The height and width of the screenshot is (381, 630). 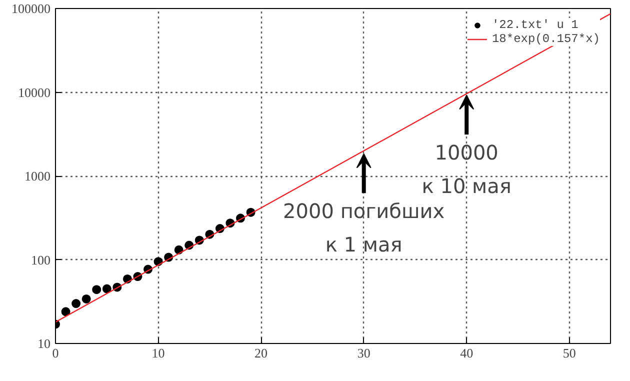 What do you see at coordinates (158, 353) in the screenshot?
I see `x-tick-label: 10` at bounding box center [158, 353].